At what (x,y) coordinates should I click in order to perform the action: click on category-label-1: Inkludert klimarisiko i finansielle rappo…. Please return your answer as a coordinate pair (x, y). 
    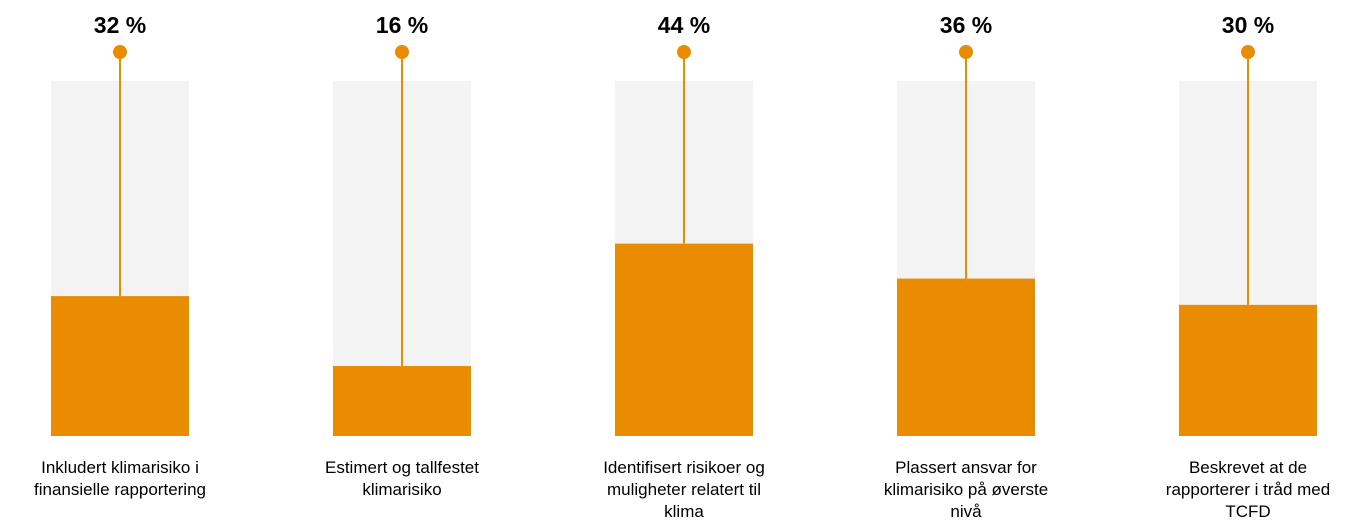
    Looking at the image, I should click on (120, 478).